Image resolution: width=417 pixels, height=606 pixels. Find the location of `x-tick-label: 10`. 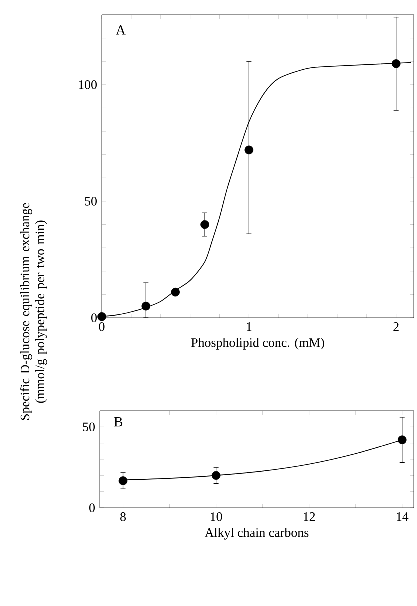

x-tick-label: 10 is located at coordinates (216, 517).